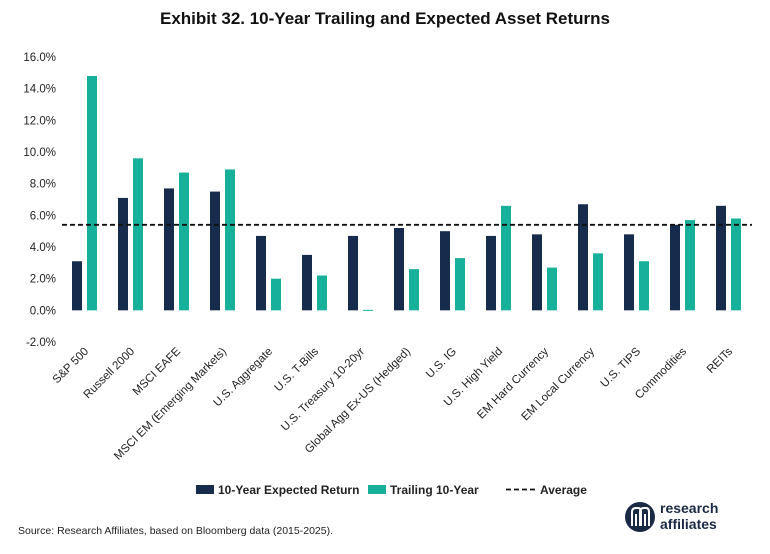 Image resolution: width=770 pixels, height=554 pixels. What do you see at coordinates (39, 121) in the screenshot?
I see `y-tick-label: 12.0%` at bounding box center [39, 121].